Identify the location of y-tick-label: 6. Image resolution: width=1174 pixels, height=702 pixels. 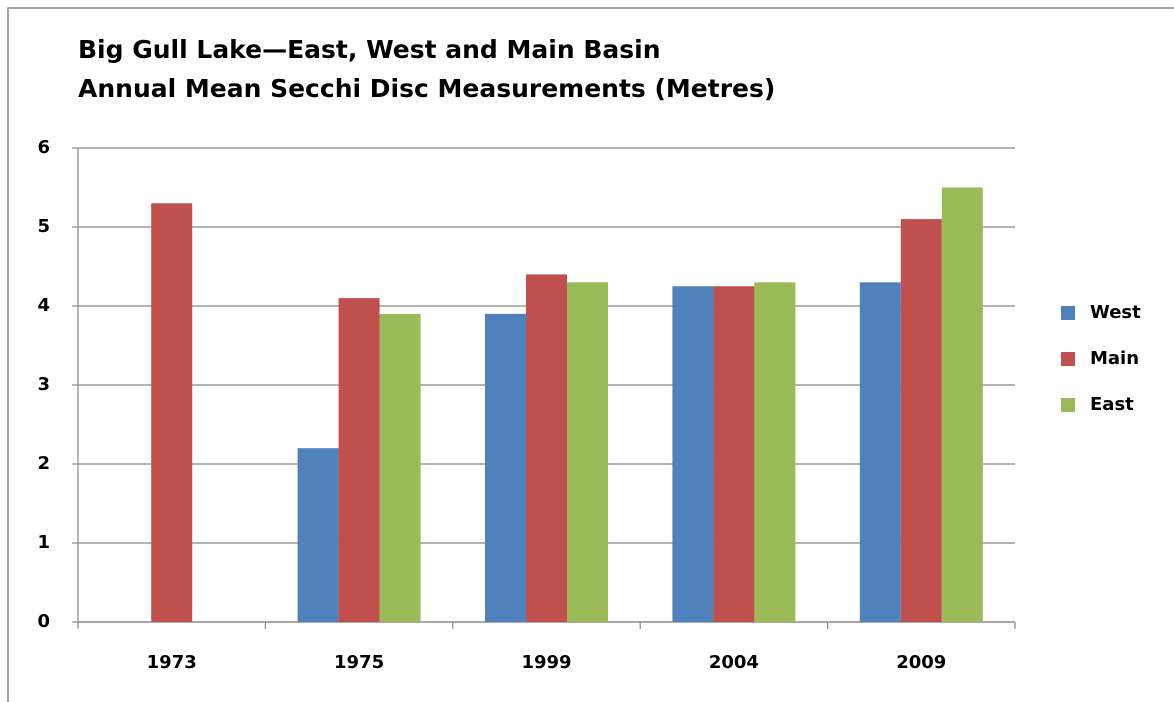
(43, 147).